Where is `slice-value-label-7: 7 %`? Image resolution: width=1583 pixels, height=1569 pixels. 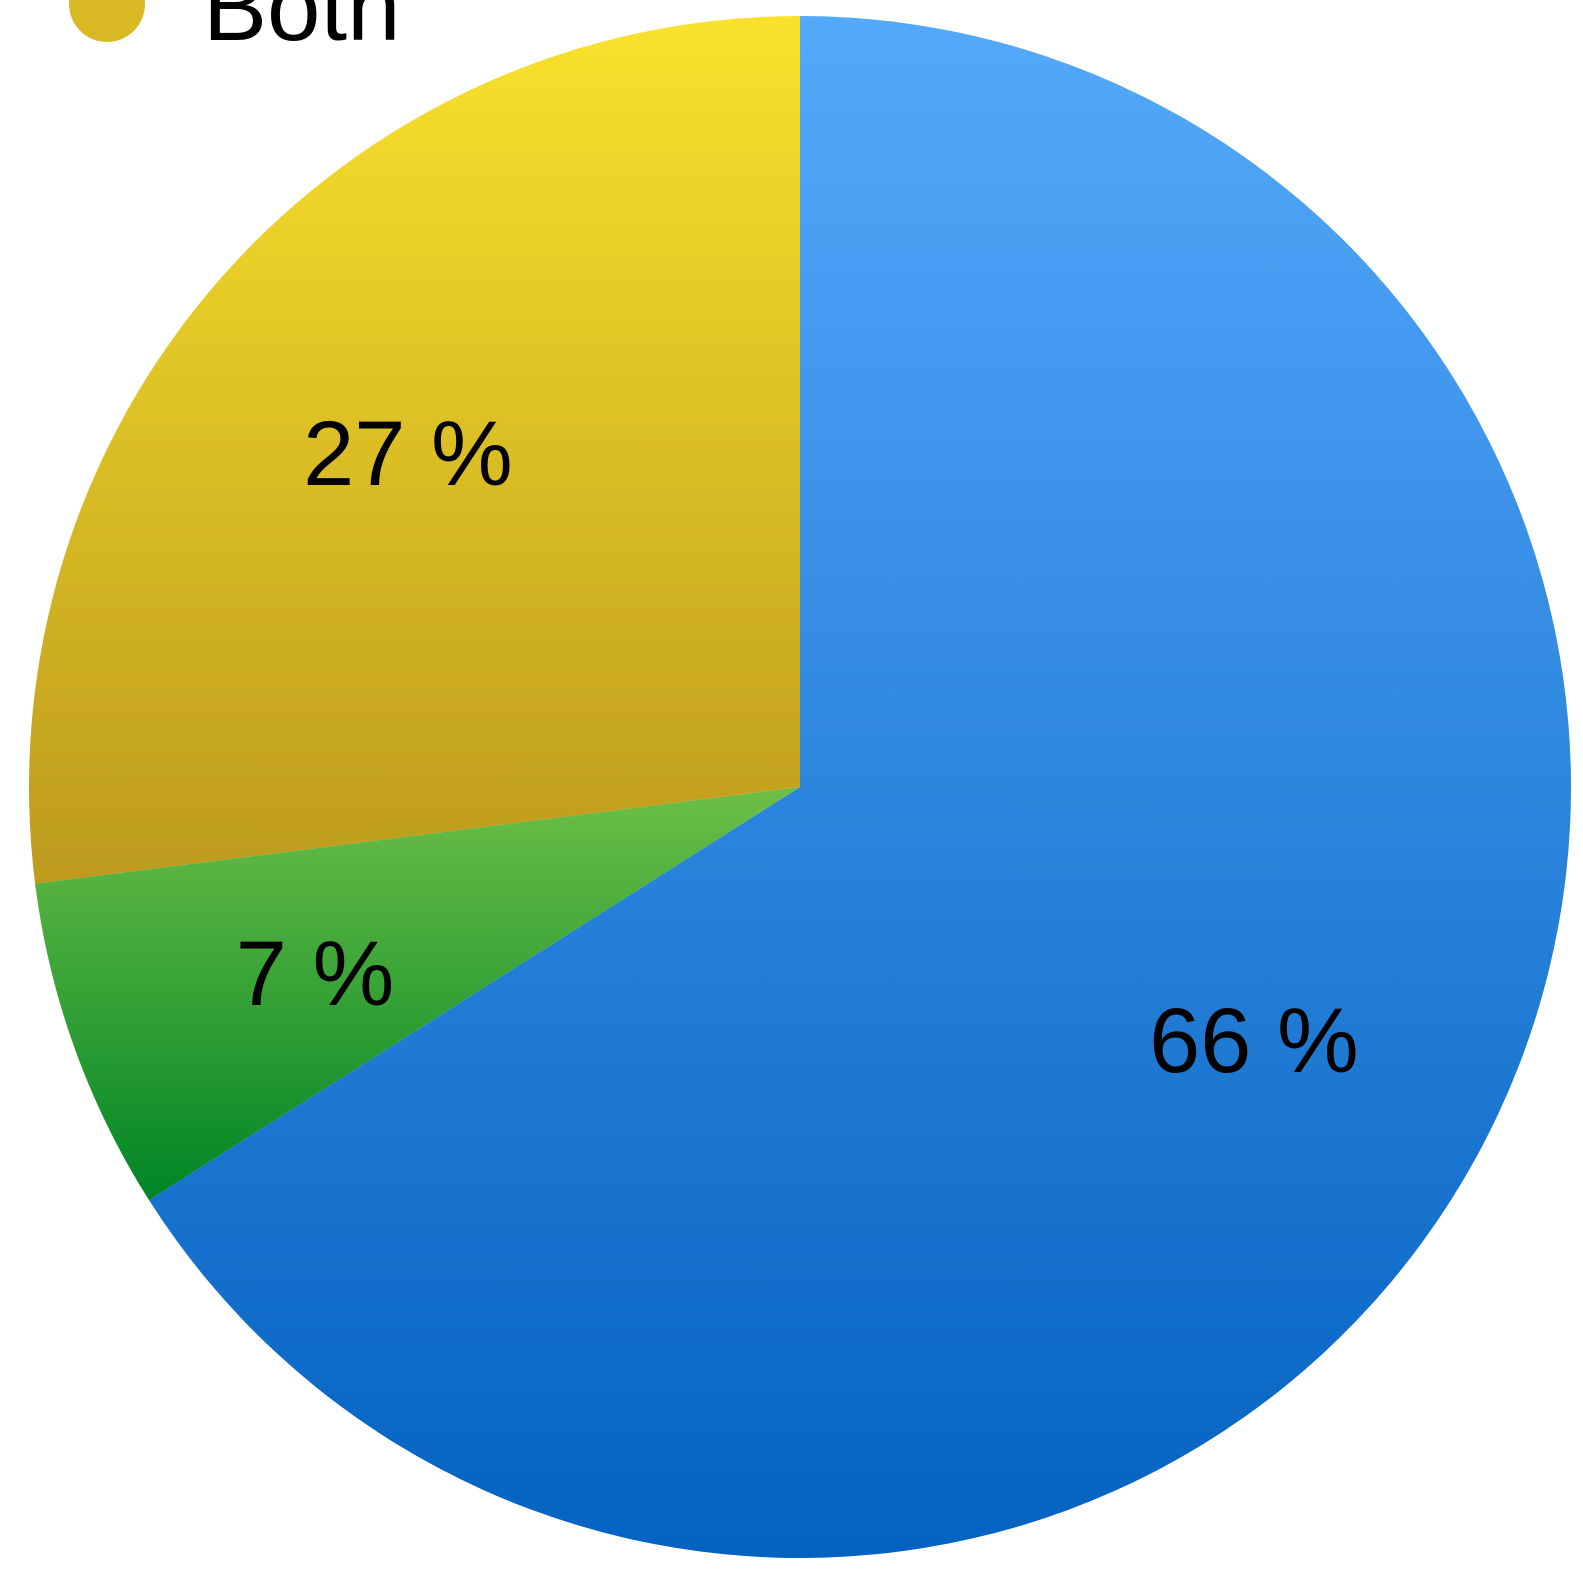
slice-value-label-7: 7 % is located at coordinates (315, 974).